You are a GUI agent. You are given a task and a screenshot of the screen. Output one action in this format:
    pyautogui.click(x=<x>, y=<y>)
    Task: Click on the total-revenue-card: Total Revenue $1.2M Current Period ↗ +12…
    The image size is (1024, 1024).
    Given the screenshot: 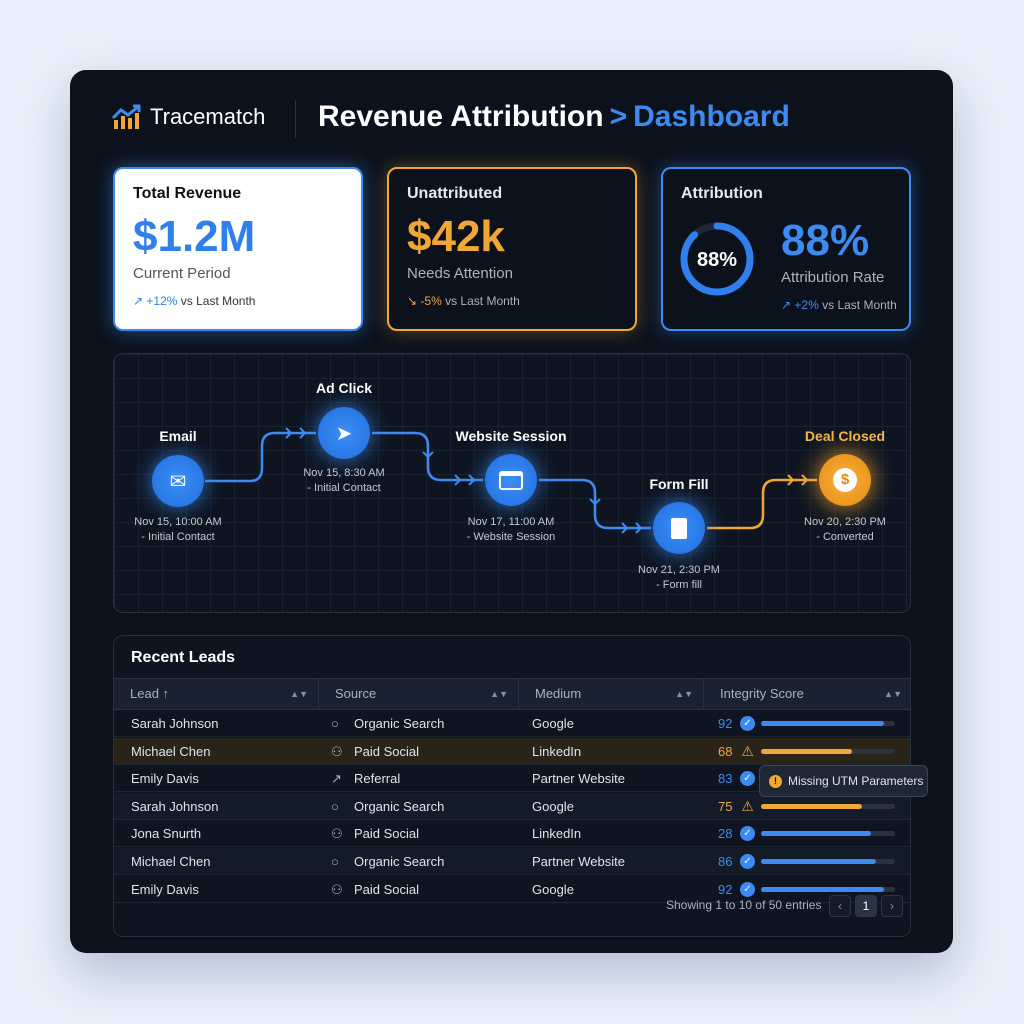 What is the action you would take?
    pyautogui.click(x=238, y=249)
    